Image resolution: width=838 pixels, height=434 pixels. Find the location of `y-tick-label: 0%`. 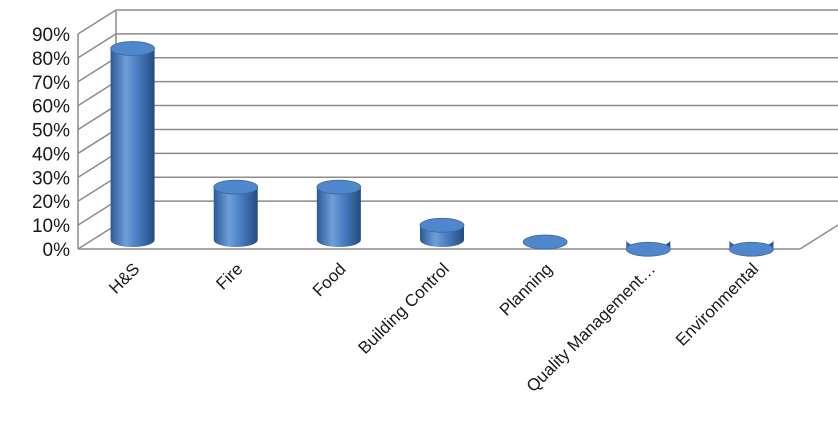

y-tick-label: 0% is located at coordinates (57, 250).